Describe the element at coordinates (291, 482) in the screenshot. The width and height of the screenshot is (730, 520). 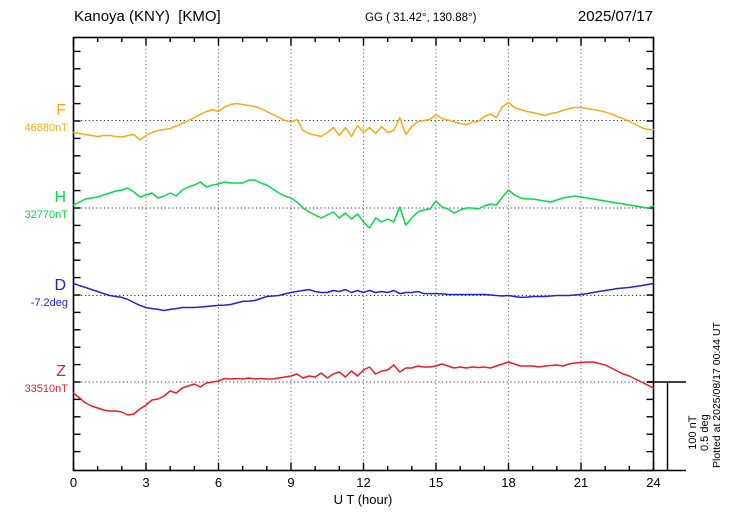
I see `x-tick-label-9: 9` at that location.